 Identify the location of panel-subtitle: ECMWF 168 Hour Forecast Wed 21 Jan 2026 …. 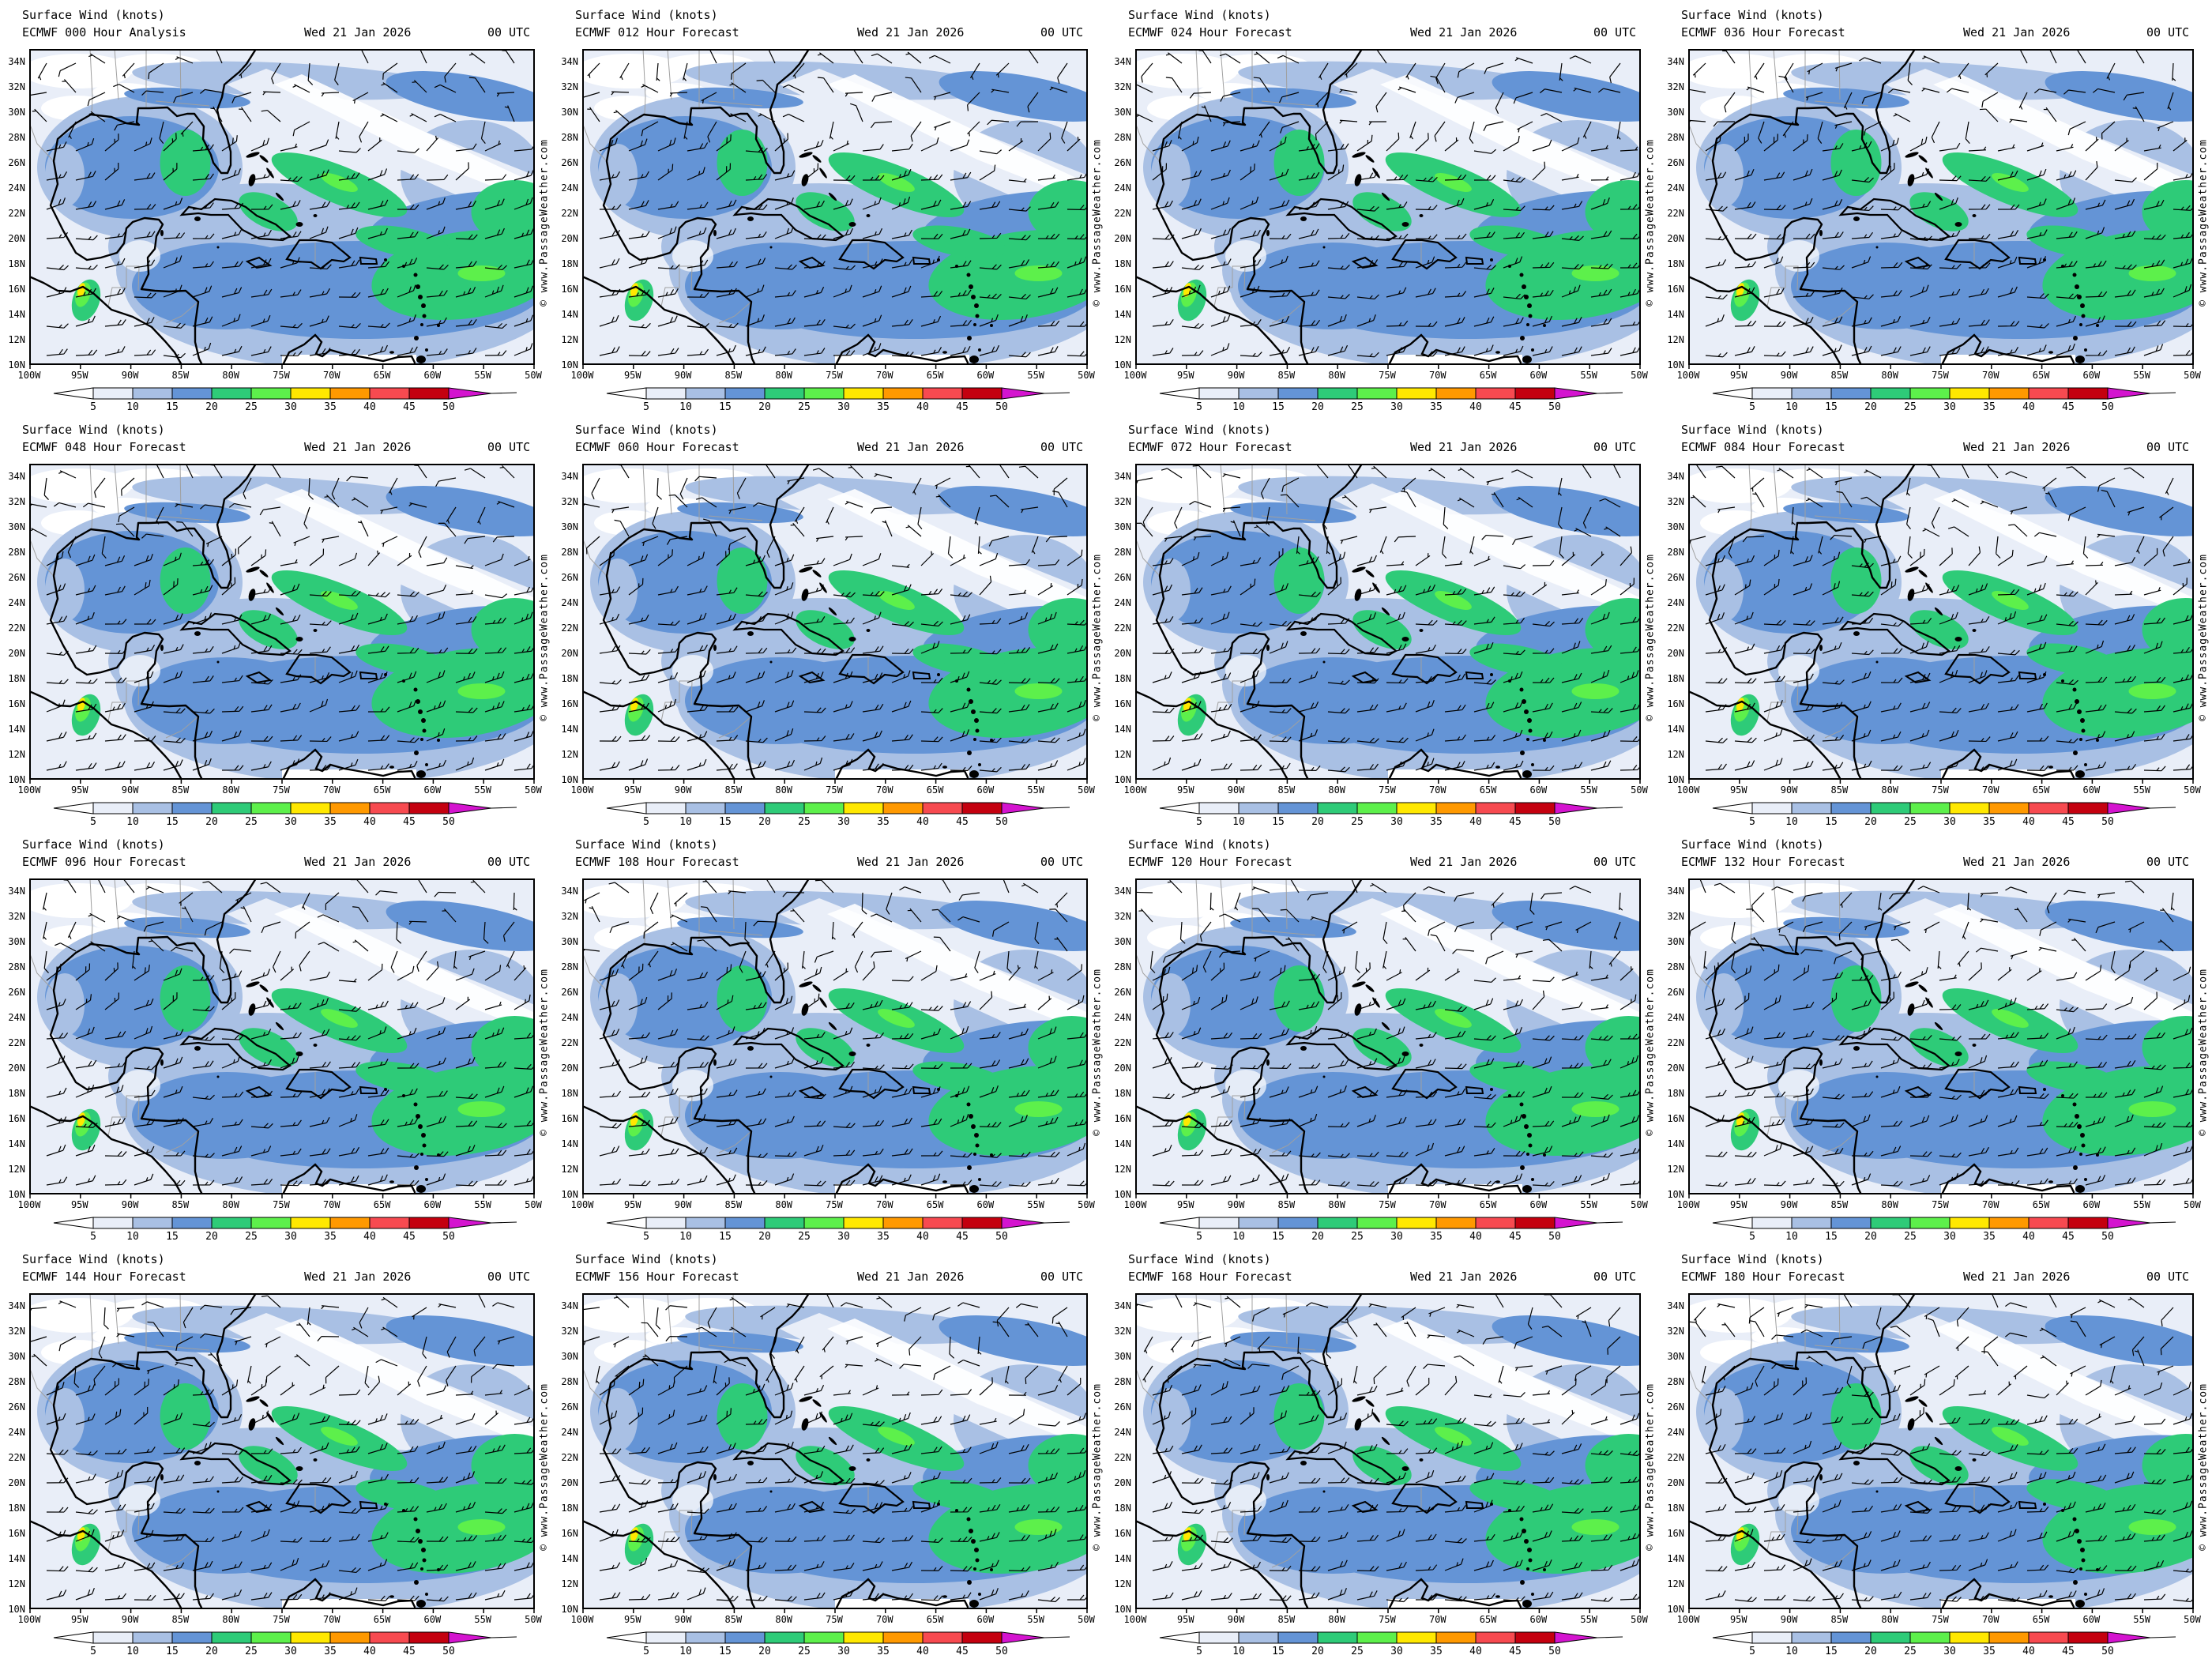
(1391, 1277).